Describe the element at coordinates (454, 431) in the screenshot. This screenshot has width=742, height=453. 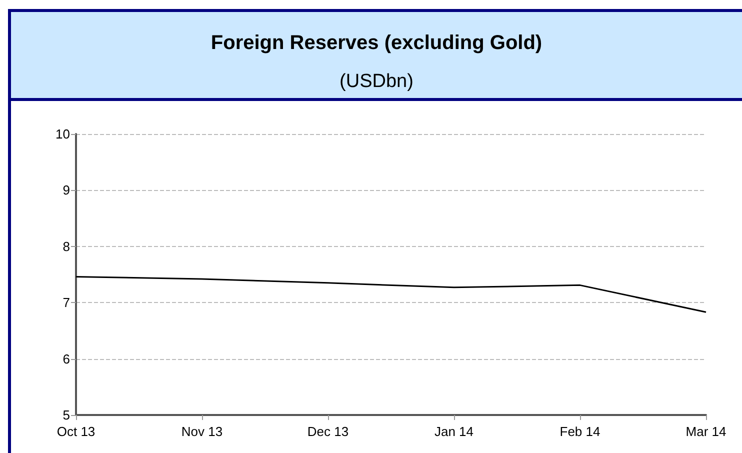
I see `x-tick-label: Jan 14` at that location.